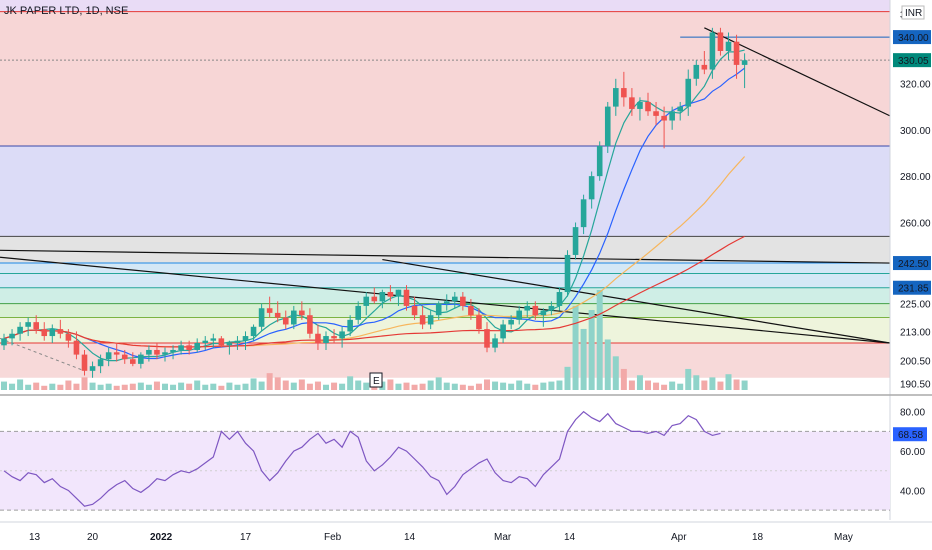 This screenshot has width=932, height=550. I want to click on time-tick: Mar, so click(503, 537).